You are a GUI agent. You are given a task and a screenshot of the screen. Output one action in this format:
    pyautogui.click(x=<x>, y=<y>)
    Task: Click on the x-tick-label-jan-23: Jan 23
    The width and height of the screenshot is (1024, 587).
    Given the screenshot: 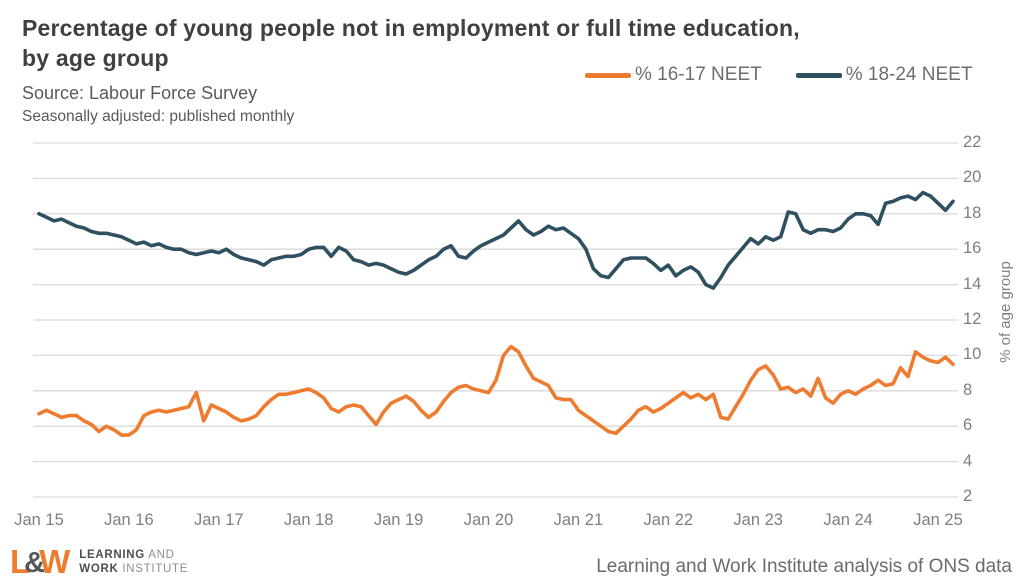 What is the action you would take?
    pyautogui.click(x=758, y=520)
    